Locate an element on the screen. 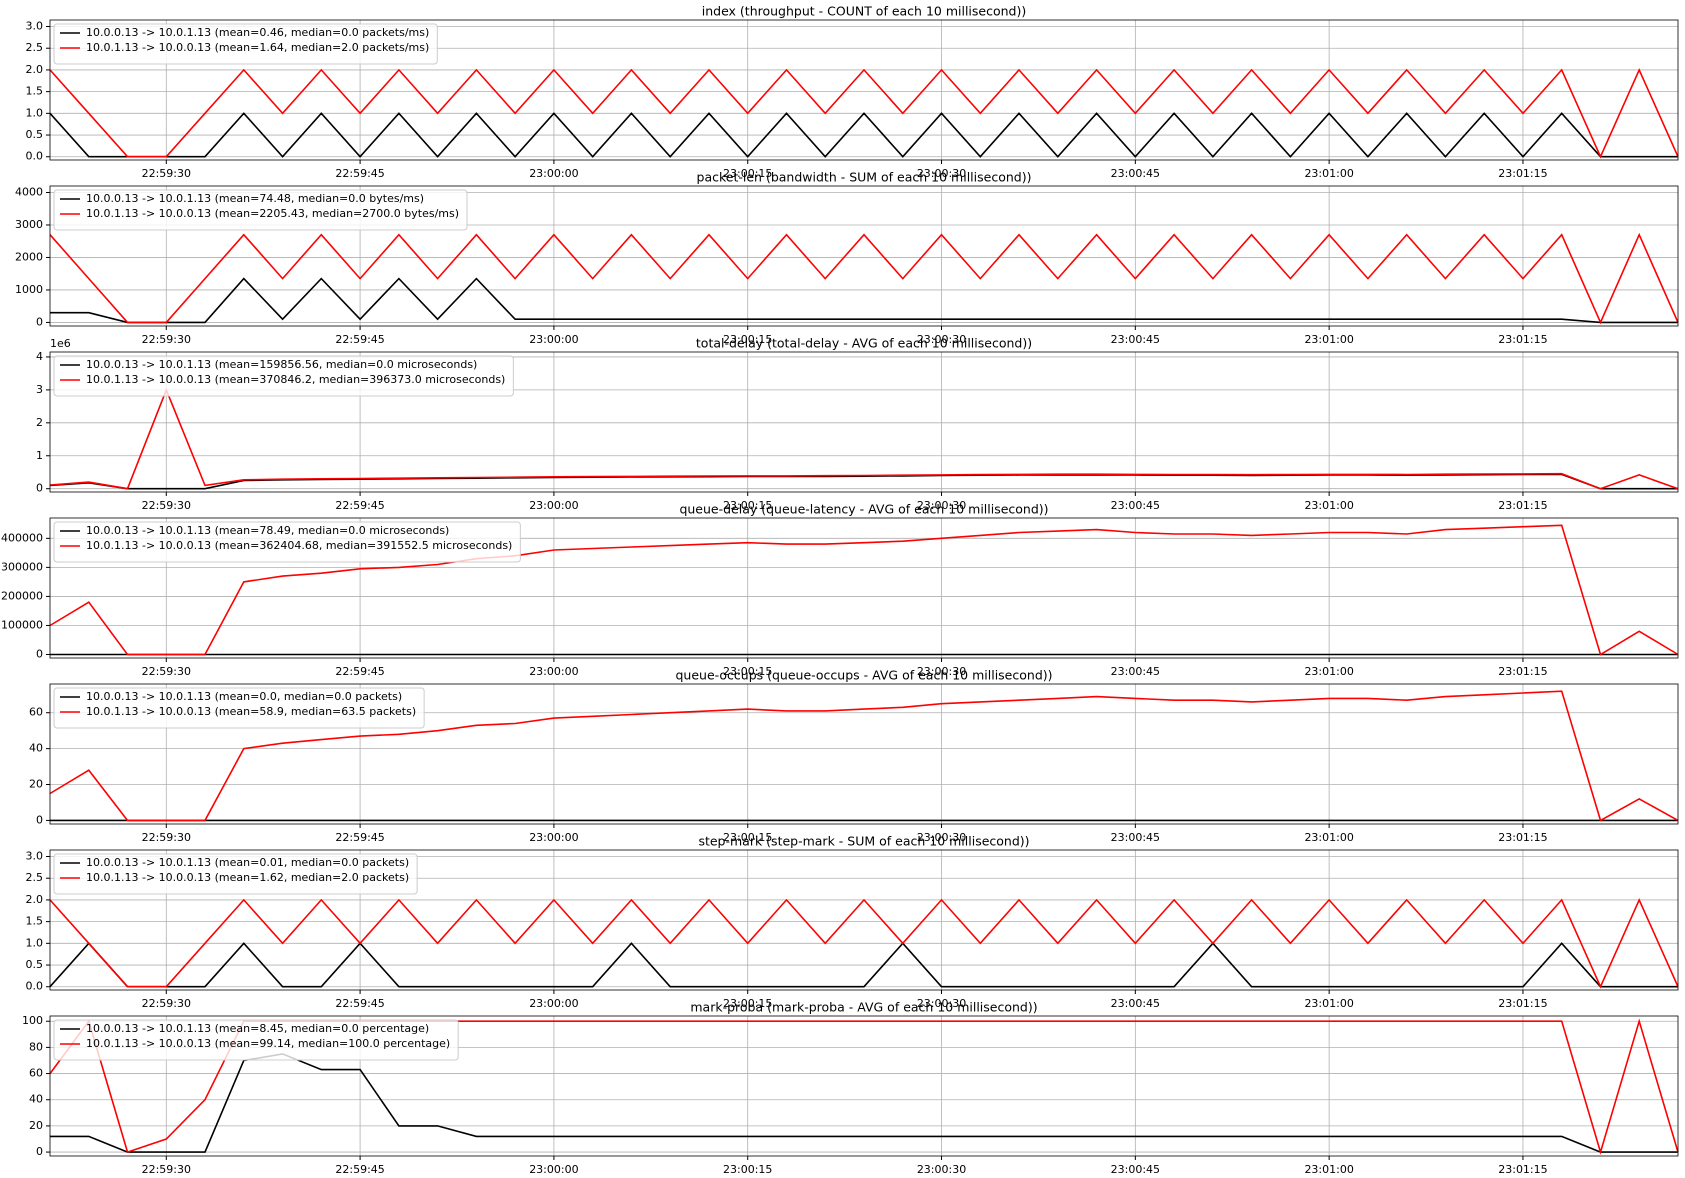 The width and height of the screenshot is (1685, 1178). y-tick-label: 40 is located at coordinates (36, 1099).